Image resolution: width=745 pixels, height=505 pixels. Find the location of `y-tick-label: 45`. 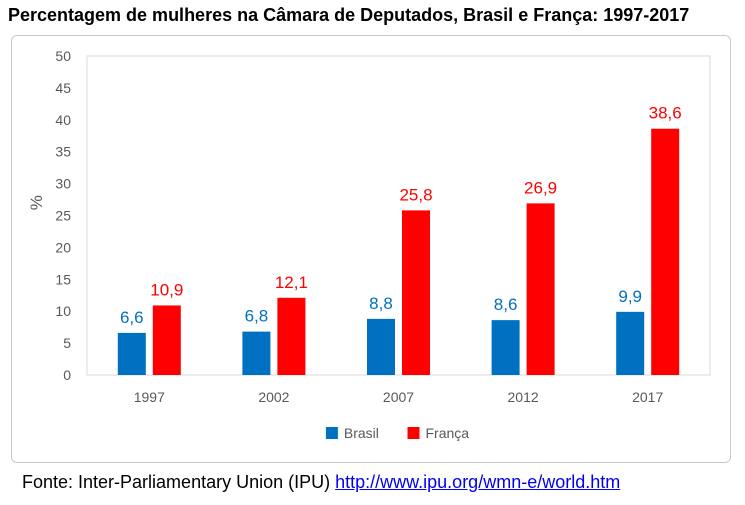

y-tick-label: 45 is located at coordinates (63, 88).